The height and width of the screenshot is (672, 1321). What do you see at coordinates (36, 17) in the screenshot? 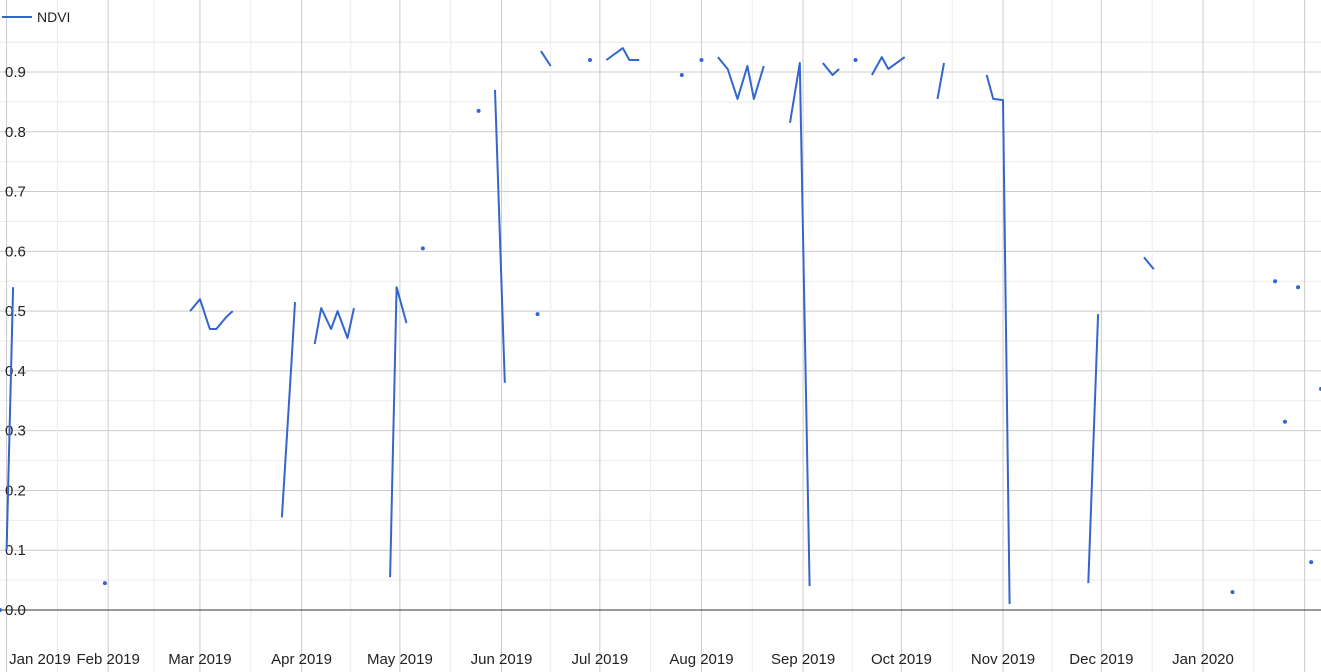
I see `legend: NDVI` at bounding box center [36, 17].